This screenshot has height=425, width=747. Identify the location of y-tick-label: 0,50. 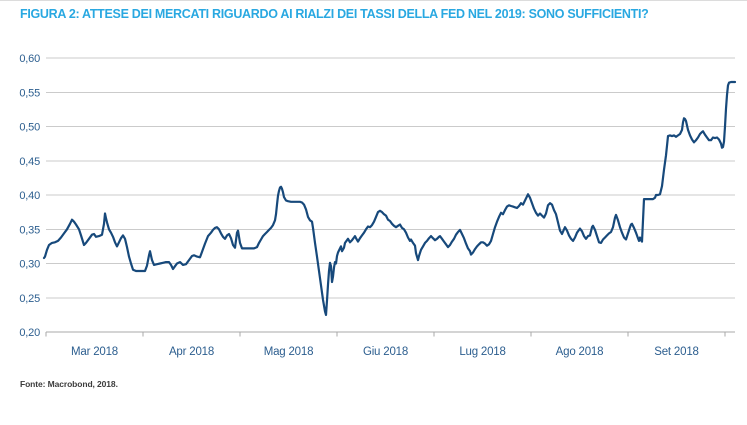
(29, 128).